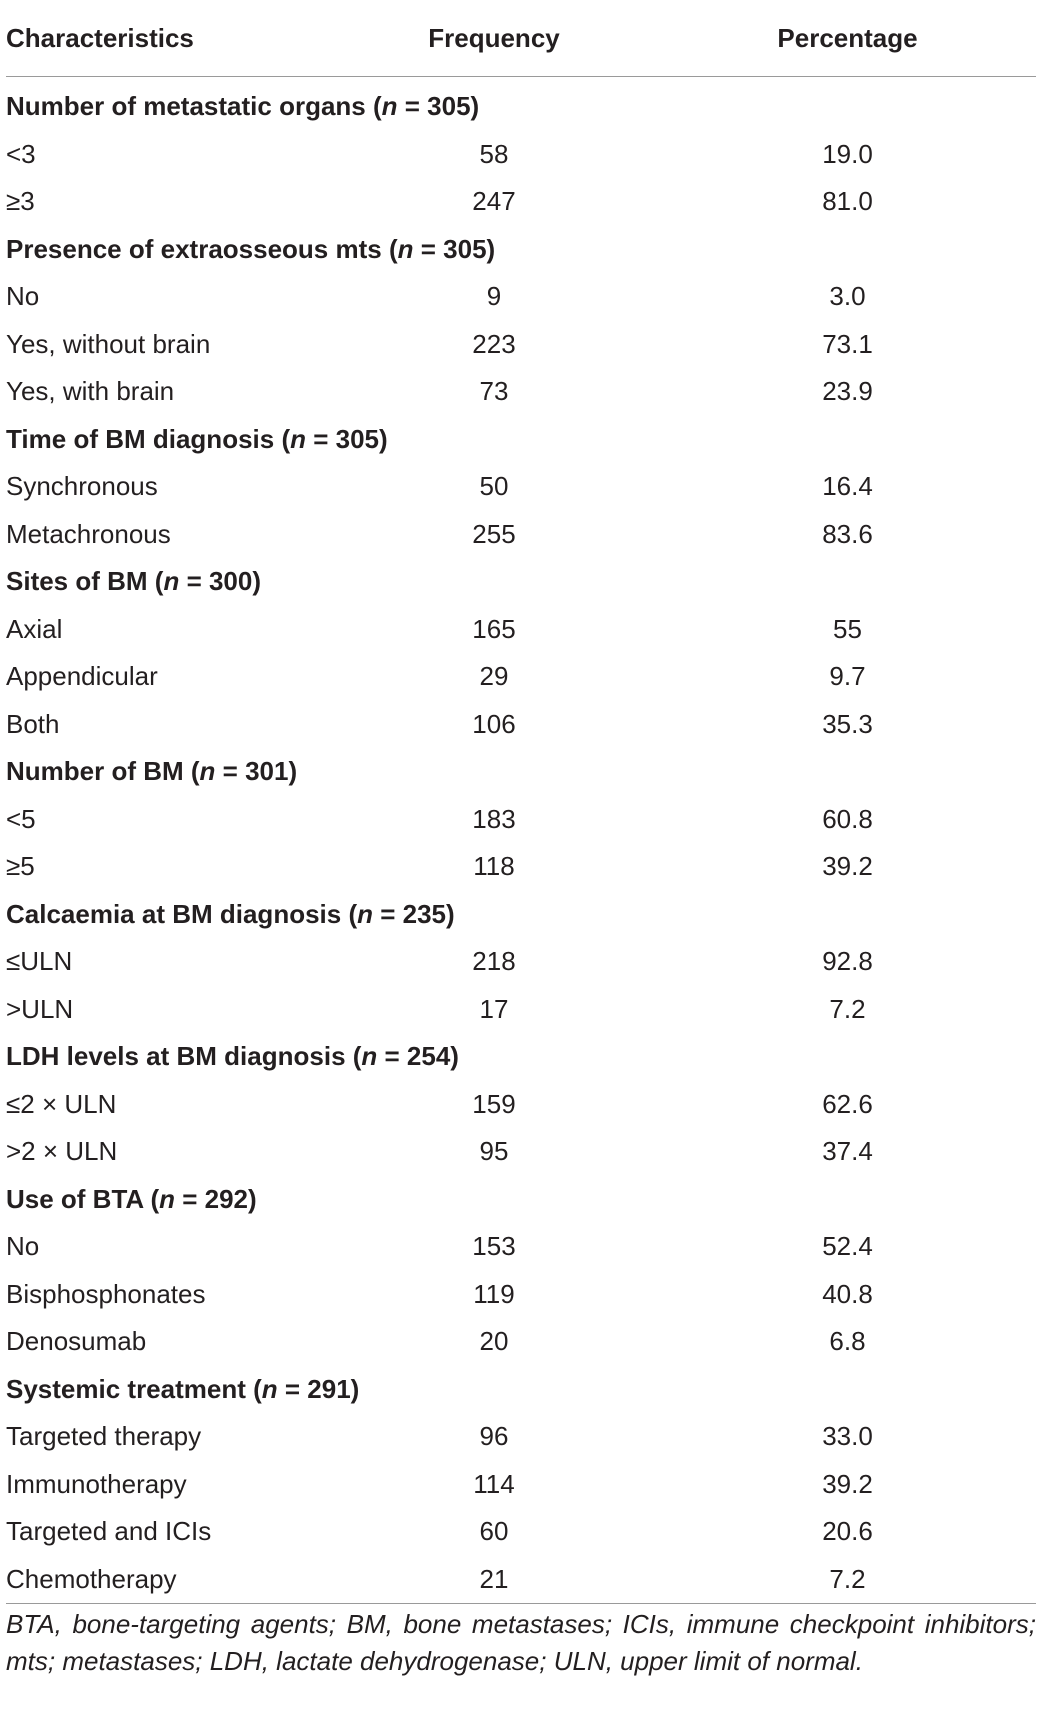 This screenshot has width=1041, height=1733. What do you see at coordinates (23, 296) in the screenshot?
I see `row-label: No` at bounding box center [23, 296].